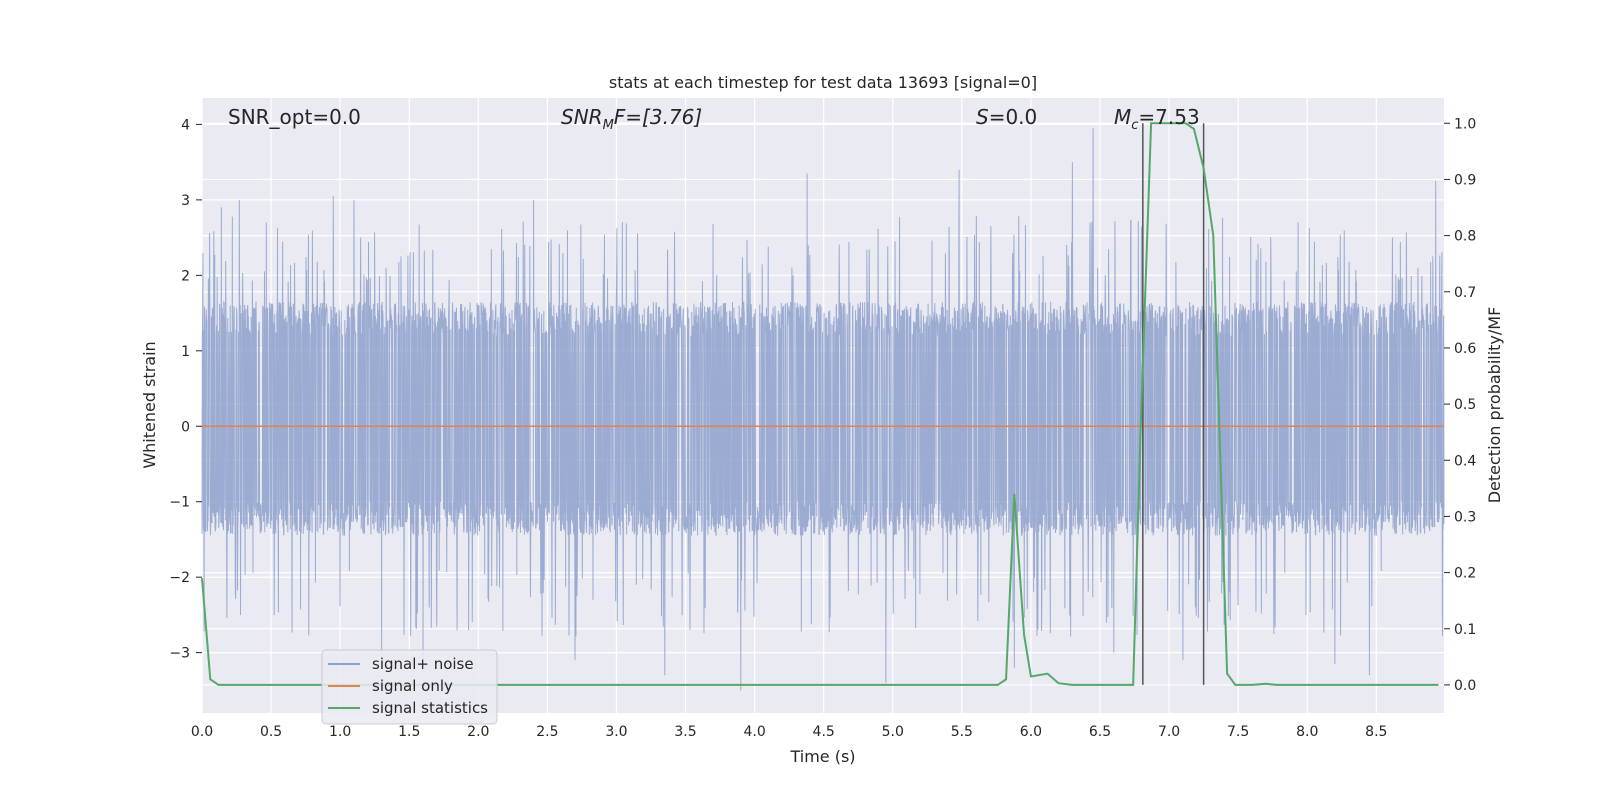 The image size is (1600, 800). I want to click on x-tick-label: 2.5, so click(547, 732).